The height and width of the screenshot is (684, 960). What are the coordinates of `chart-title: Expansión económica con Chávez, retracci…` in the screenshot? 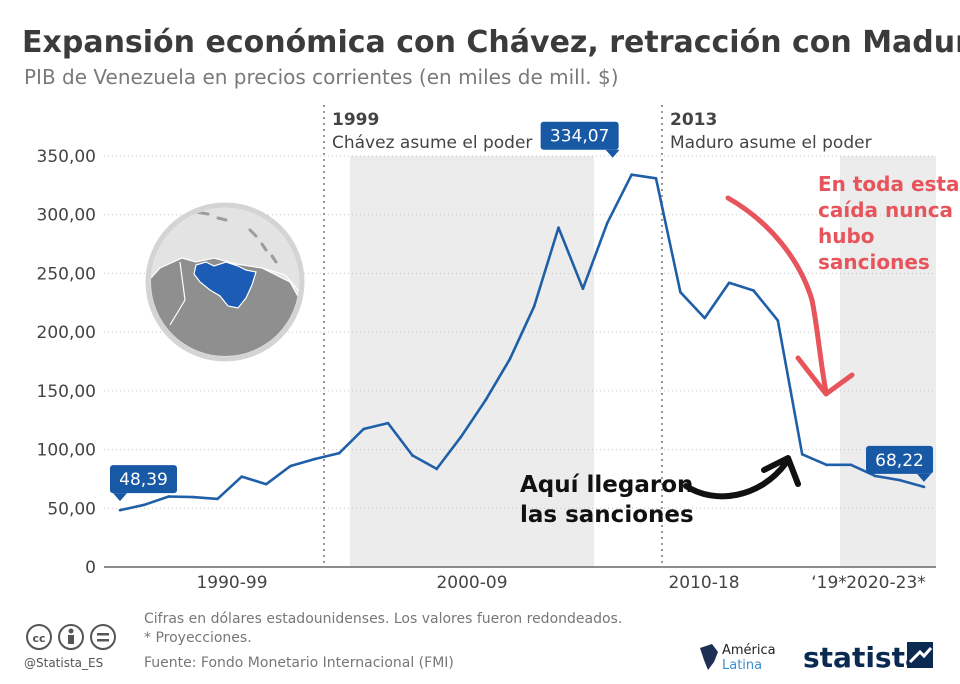 It's located at (491, 42).